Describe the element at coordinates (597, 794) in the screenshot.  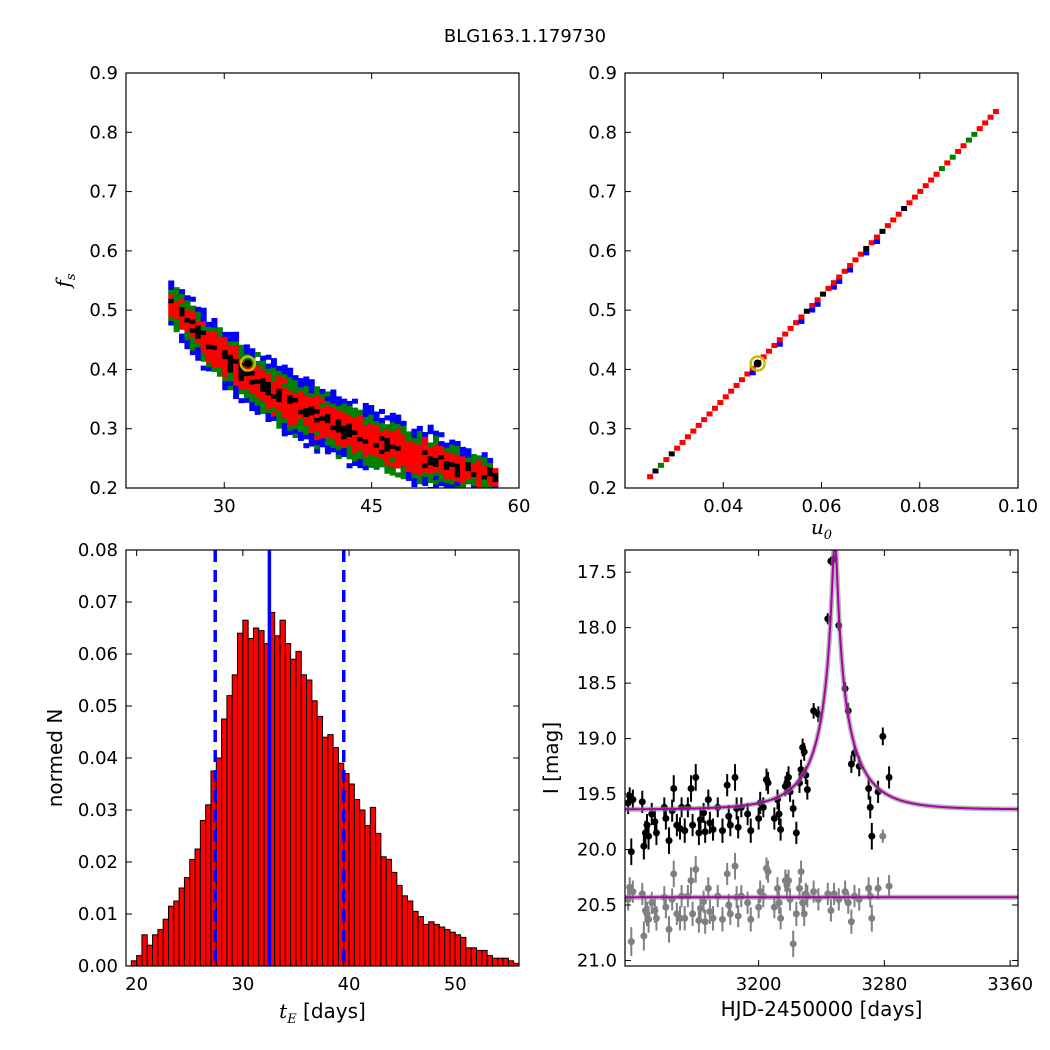
I see `y-tick-label: 19.5` at that location.